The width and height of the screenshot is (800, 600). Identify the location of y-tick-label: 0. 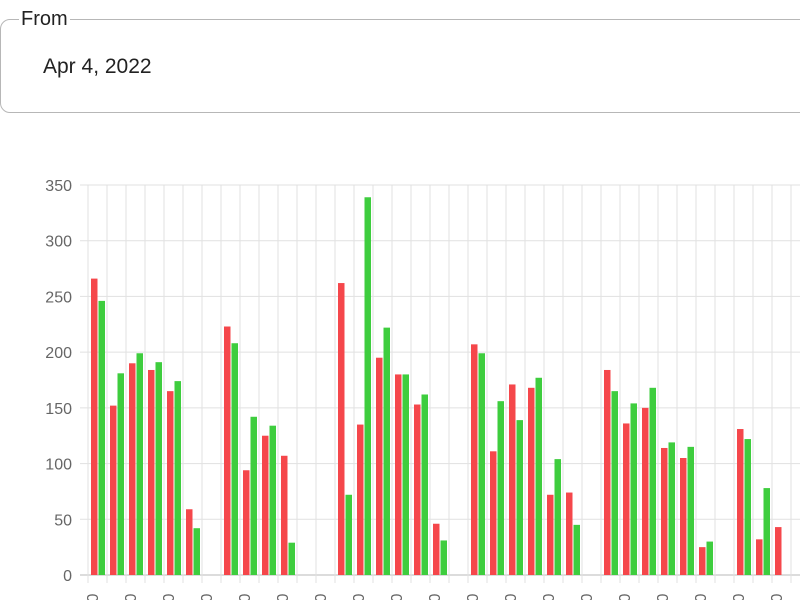
(67, 576).